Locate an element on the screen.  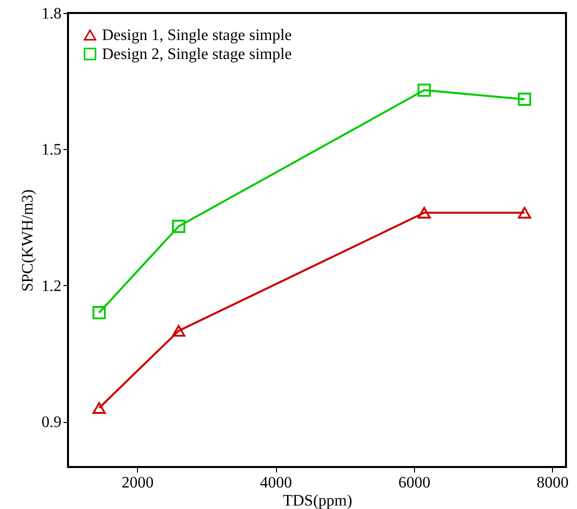
x-axis-title: TDS(ppm) is located at coordinates (317, 500).